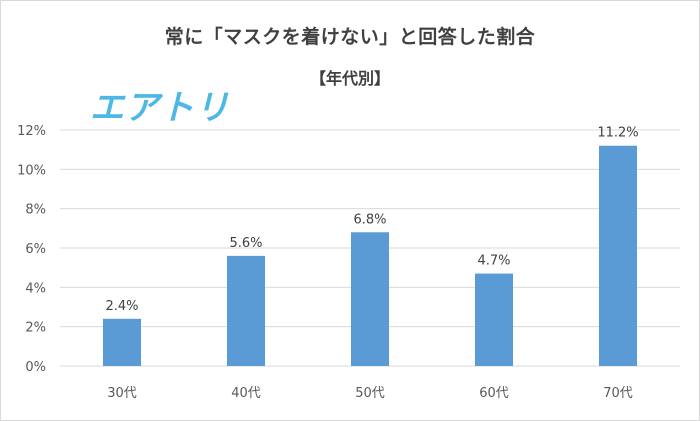 The width and height of the screenshot is (700, 421). Describe the element at coordinates (245, 243) in the screenshot. I see `data-label: 5.6%` at that location.